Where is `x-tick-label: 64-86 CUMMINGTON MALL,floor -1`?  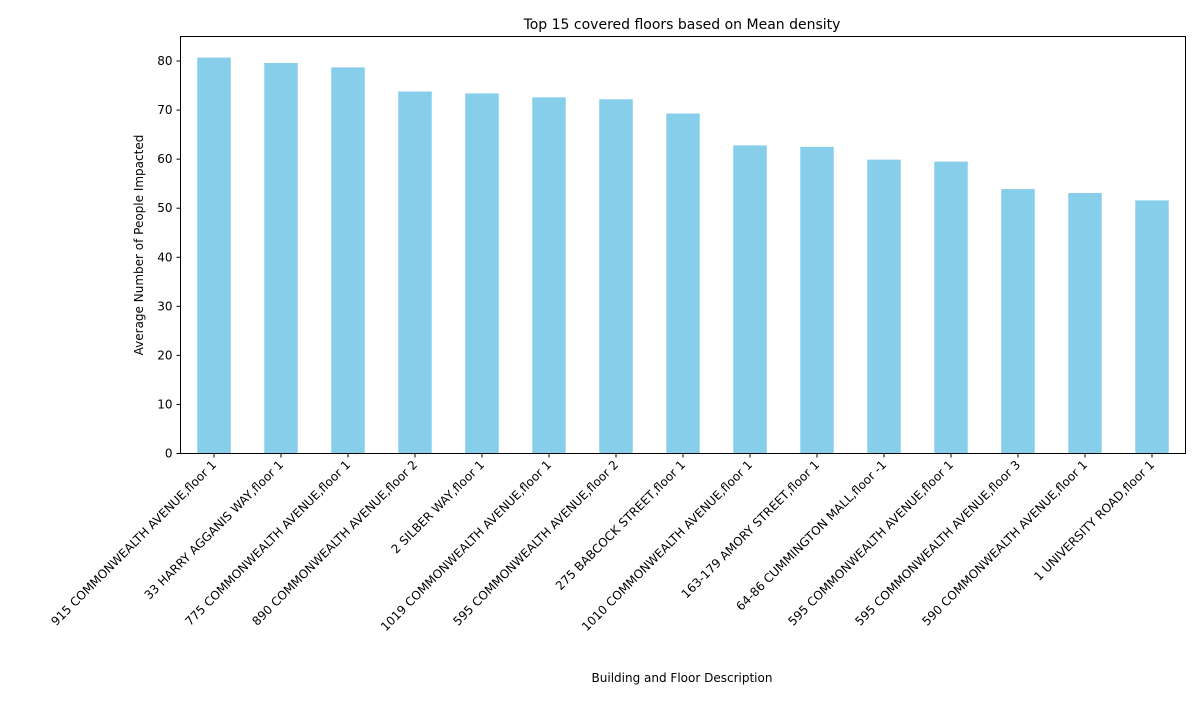 x-tick-label: 64-86 CUMMINGTON MALL,floor -1 is located at coordinates (811, 536).